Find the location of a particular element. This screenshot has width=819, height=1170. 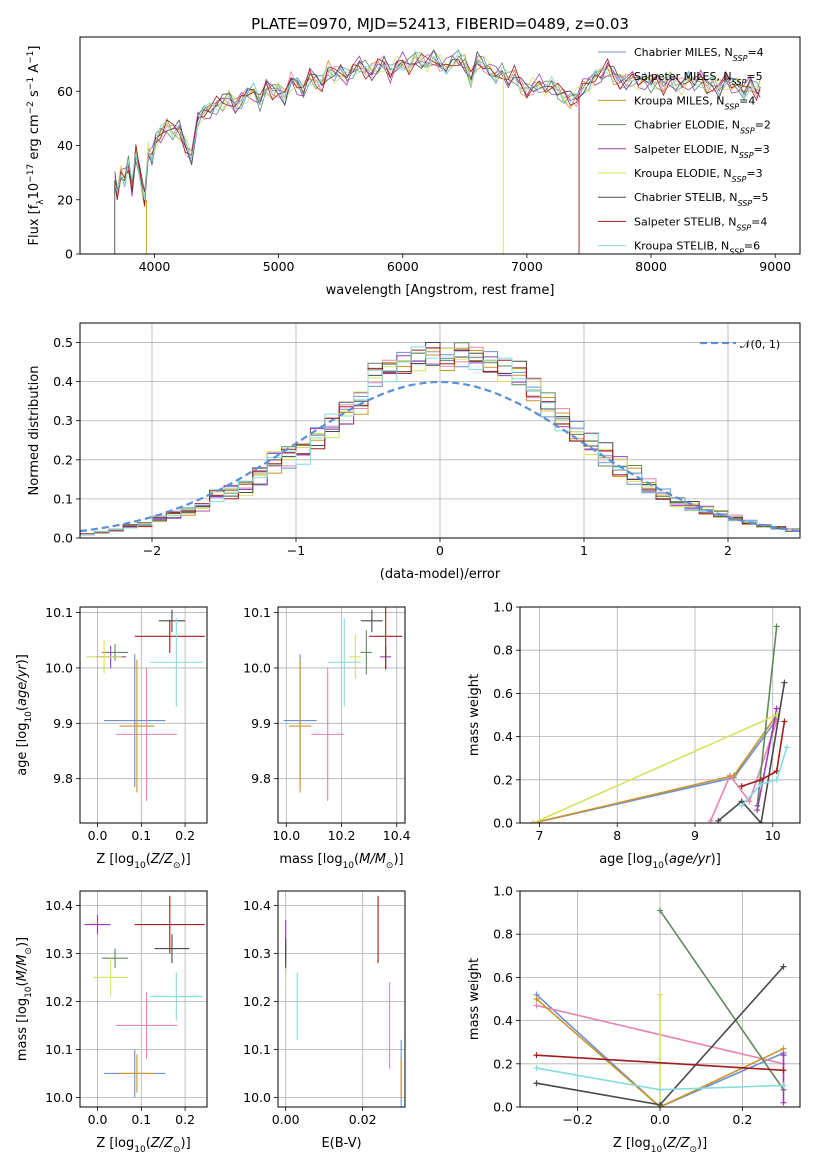

weight-lines is located at coordinates (660, 723).